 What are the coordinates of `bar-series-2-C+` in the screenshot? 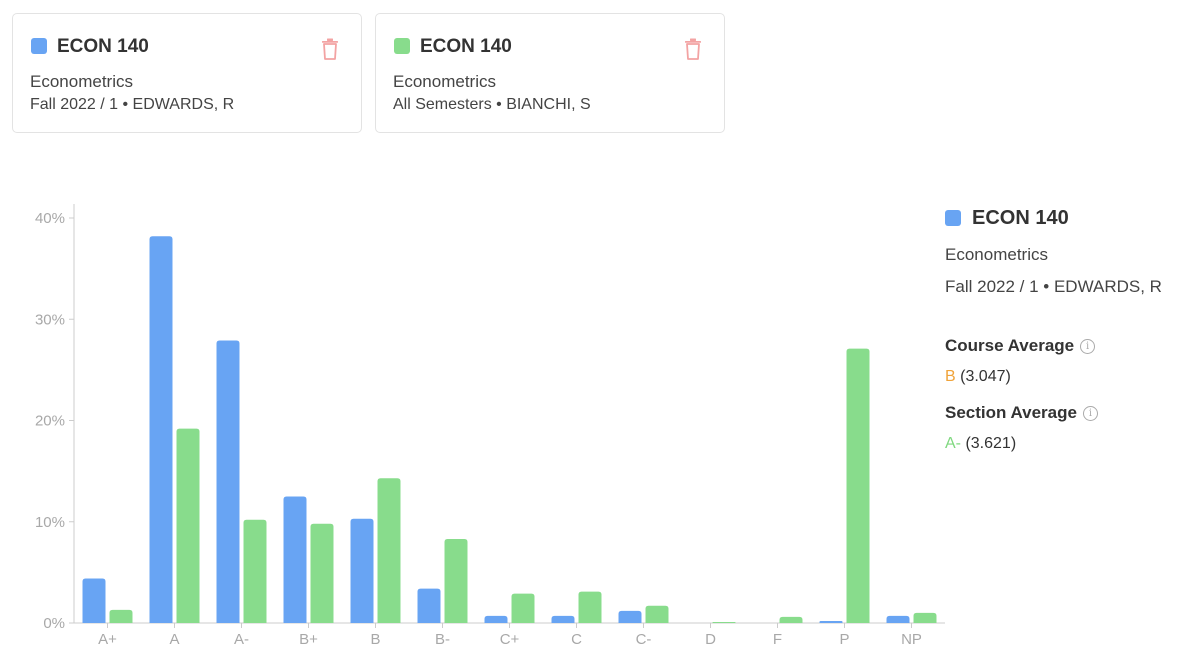 It's located at (523, 608).